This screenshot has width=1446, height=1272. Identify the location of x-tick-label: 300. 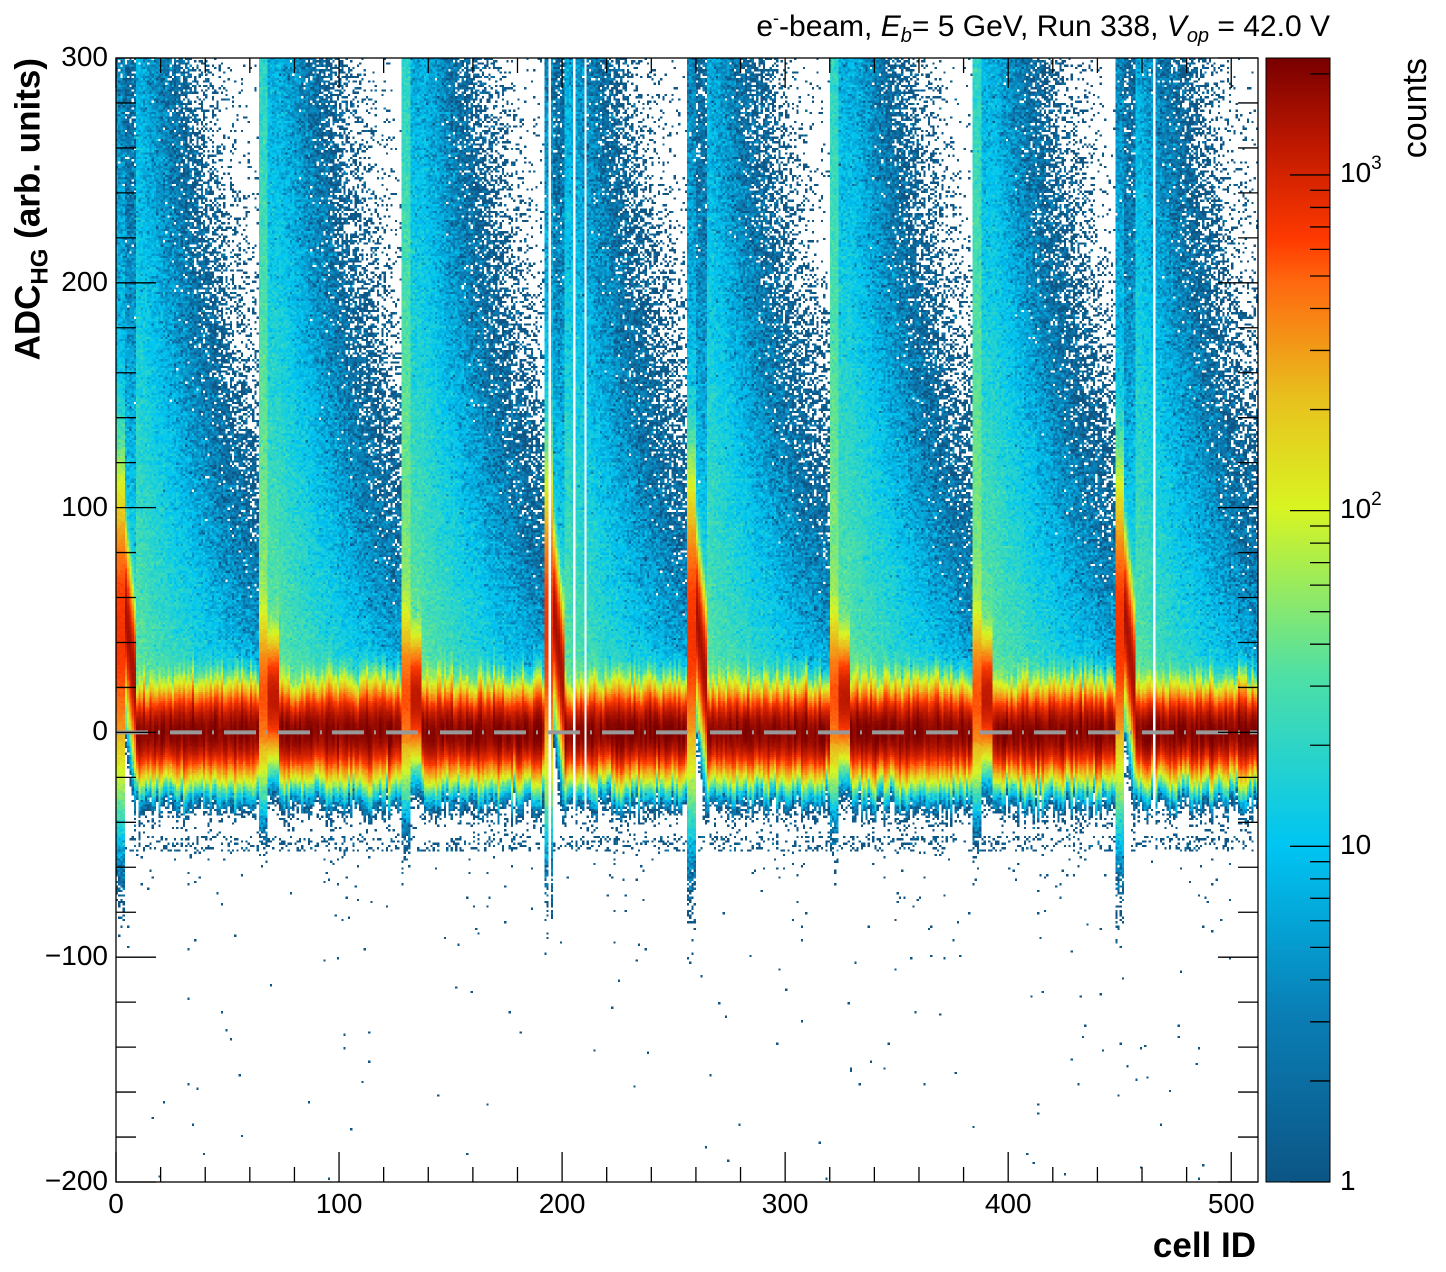
(785, 1203).